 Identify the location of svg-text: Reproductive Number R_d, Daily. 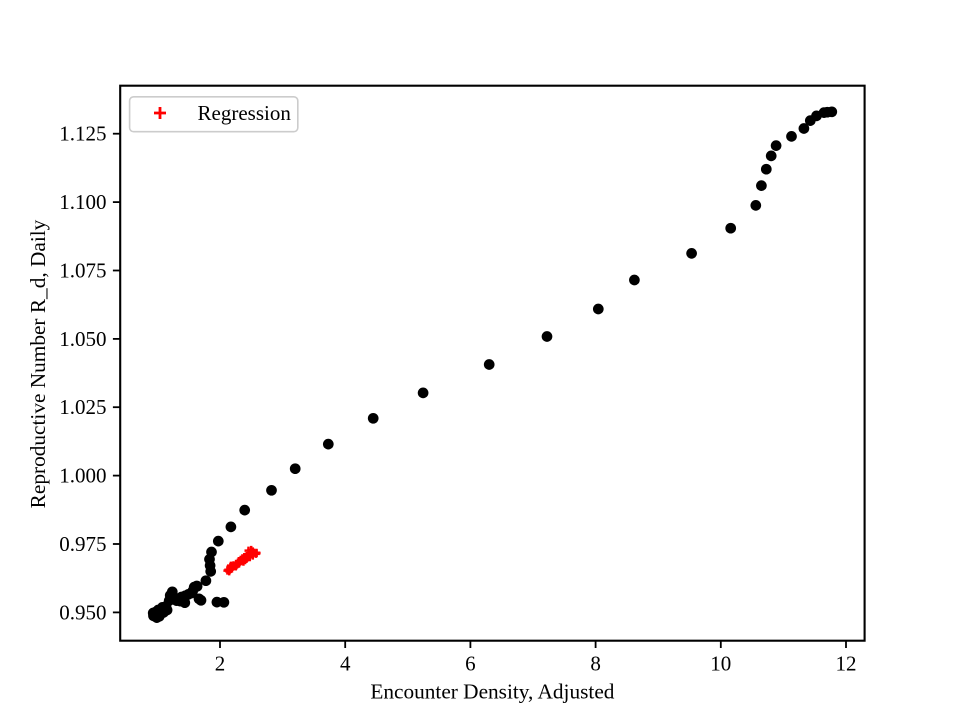
(38, 363).